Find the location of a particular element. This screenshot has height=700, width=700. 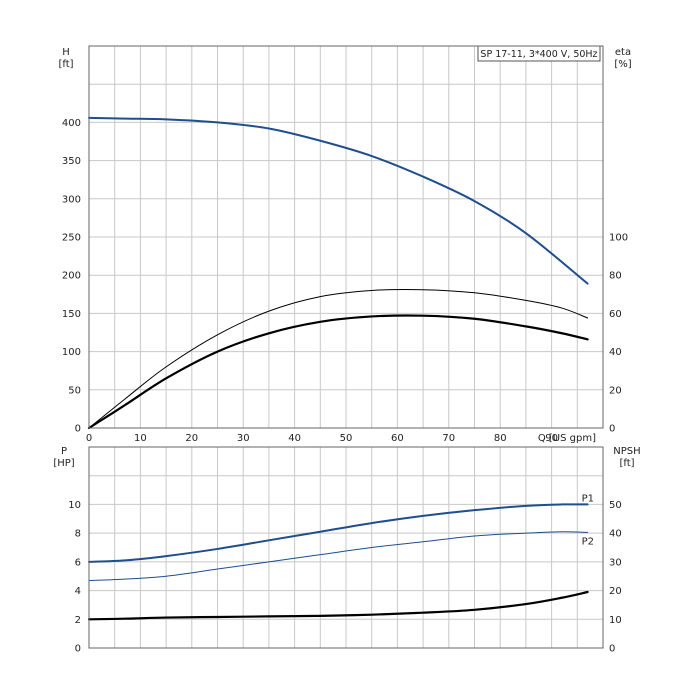

x-axis-tick-30: 30 is located at coordinates (243, 438).